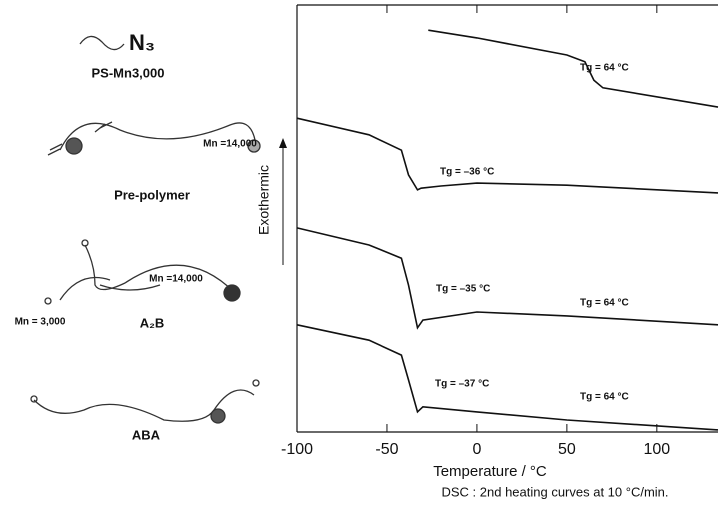 This screenshot has width=720, height=507. I want to click on azide-label: N₃, so click(142, 42).